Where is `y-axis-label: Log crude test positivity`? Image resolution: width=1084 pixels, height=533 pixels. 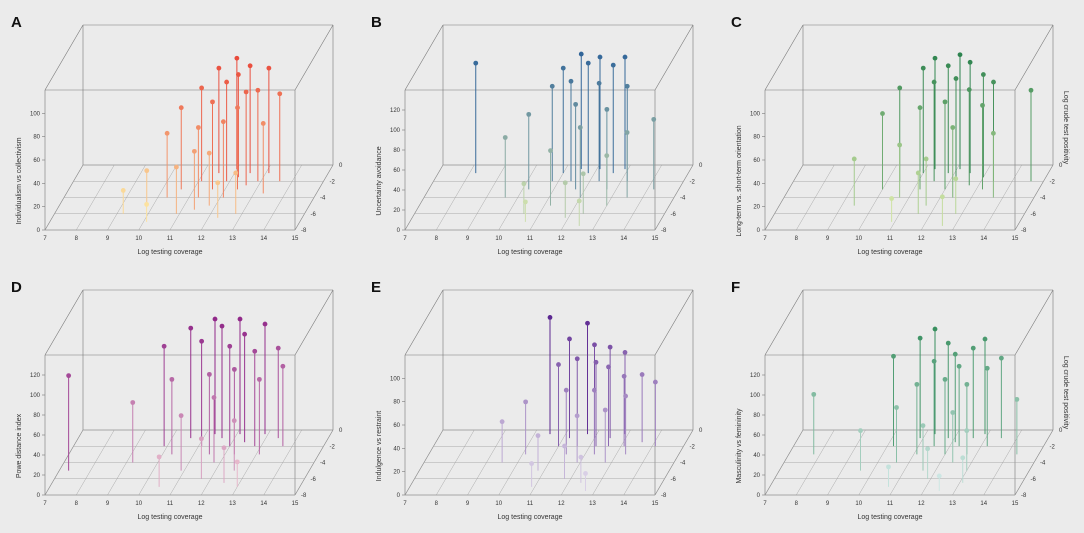
y-axis-label: Log crude test positivity is located at coordinates (1065, 393).